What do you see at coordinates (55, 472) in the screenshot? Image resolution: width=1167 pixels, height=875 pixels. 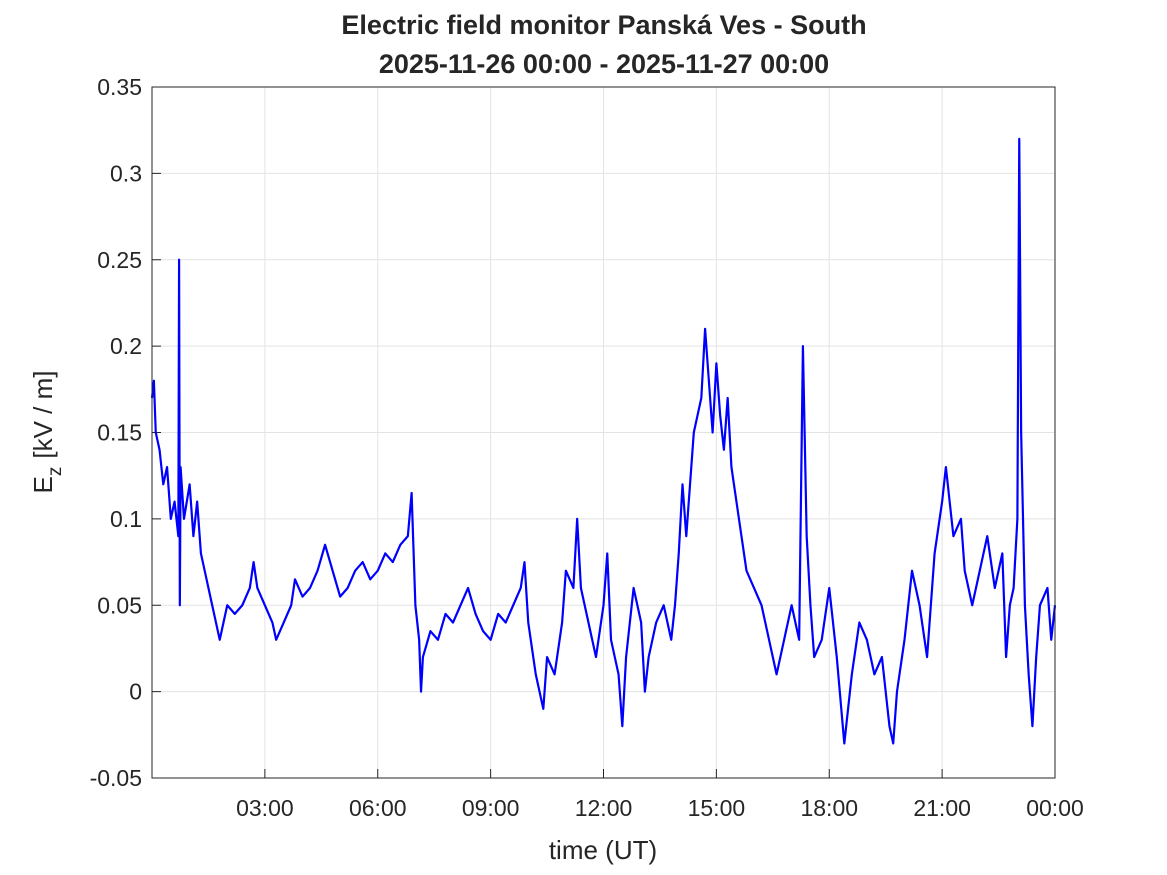 I see `y-label-subscript: z` at bounding box center [55, 472].